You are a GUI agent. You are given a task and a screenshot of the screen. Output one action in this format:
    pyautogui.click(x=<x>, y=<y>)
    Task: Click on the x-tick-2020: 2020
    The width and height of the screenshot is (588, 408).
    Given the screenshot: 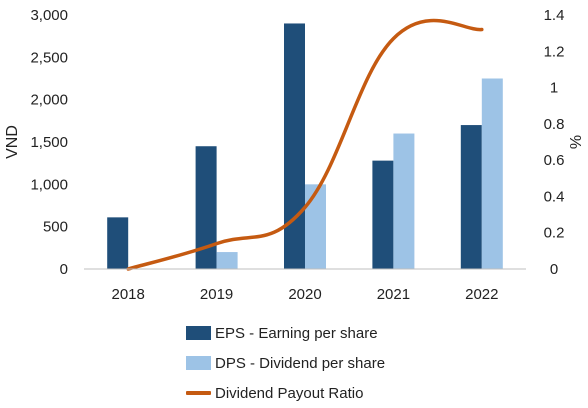 What is the action you would take?
    pyautogui.click(x=304, y=294)
    